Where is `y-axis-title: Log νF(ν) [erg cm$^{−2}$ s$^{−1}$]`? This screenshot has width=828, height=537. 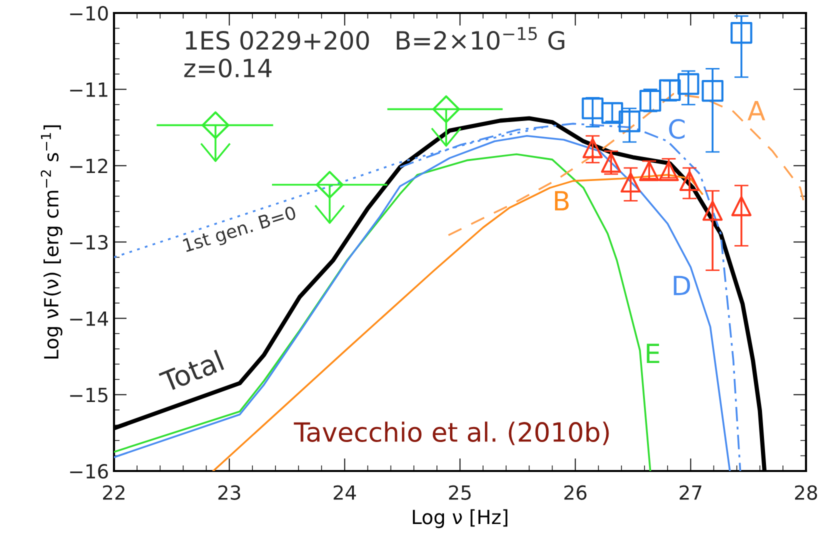 y-axis-title: Log νF(ν) [erg cm$^{−2}$ s$^{−1}$] is located at coordinates (51, 242).